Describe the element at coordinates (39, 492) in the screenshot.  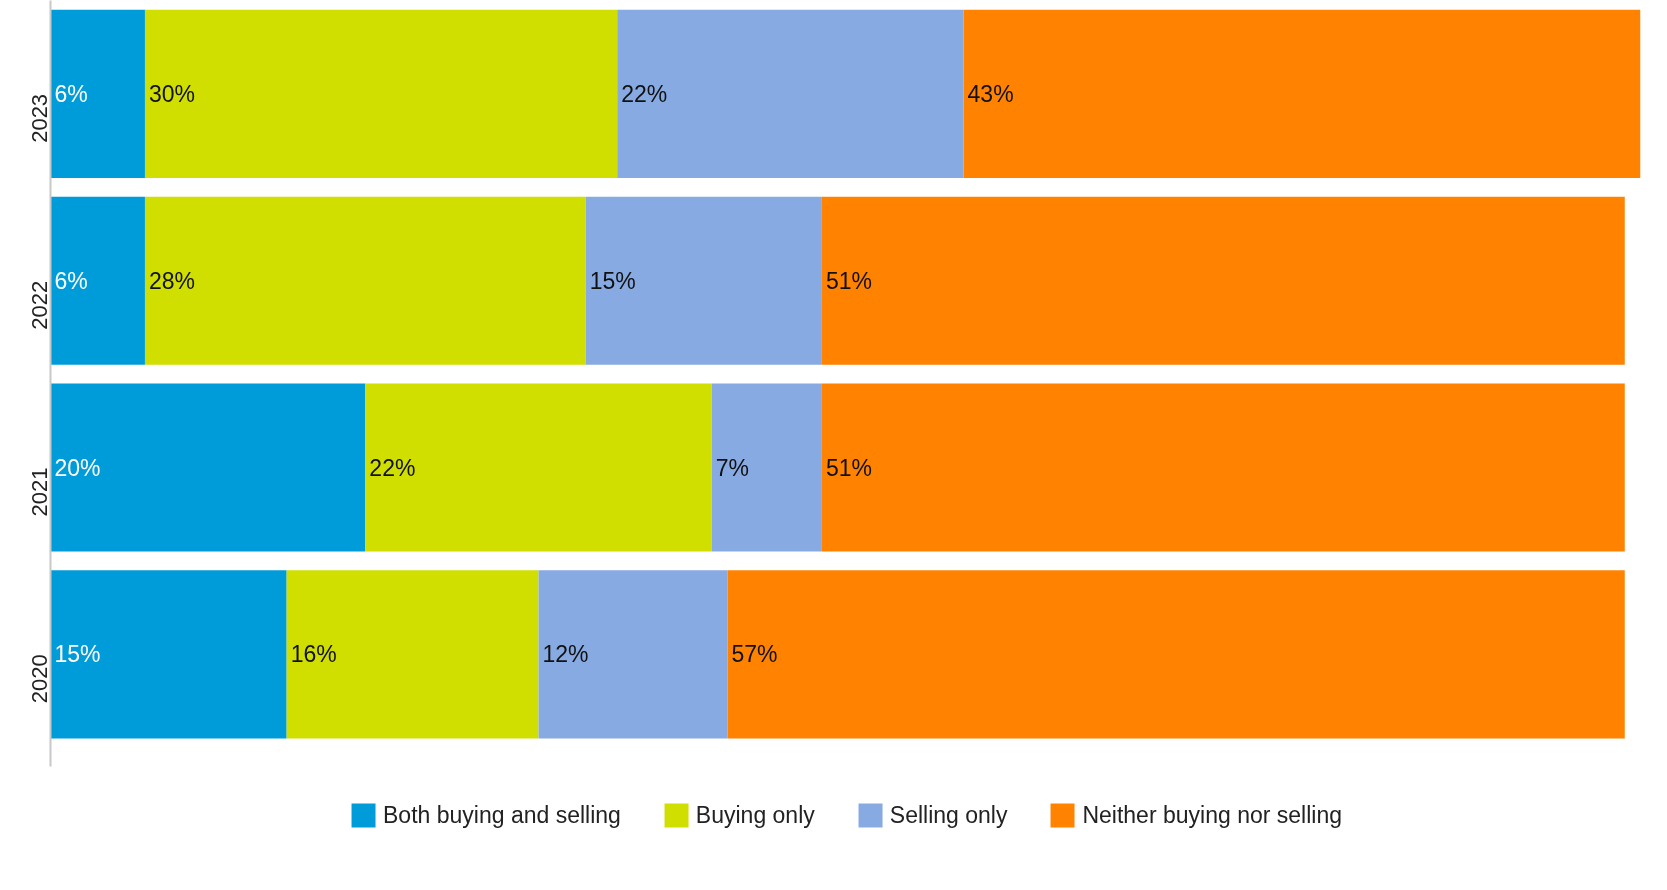
I see `y-tick-label: 2021` at that location.